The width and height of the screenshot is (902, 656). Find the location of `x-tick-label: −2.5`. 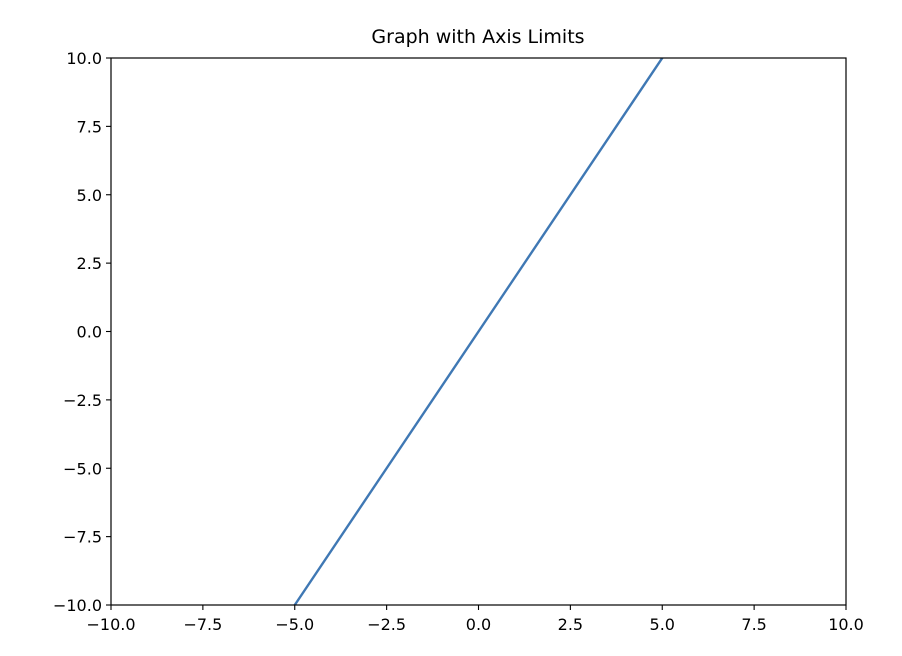

x-tick-label: −2.5 is located at coordinates (386, 624).